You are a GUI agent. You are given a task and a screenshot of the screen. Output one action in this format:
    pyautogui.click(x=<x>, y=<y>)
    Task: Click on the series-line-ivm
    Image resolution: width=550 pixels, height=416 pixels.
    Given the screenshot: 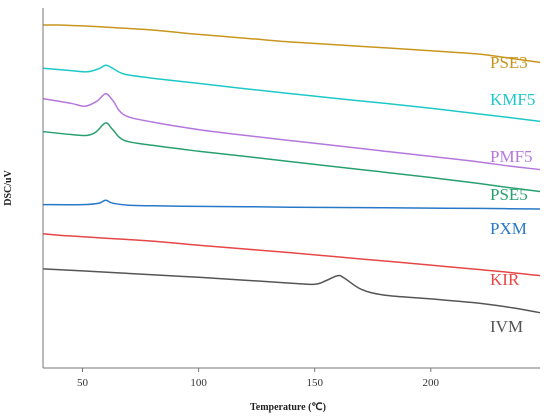 What is the action you would take?
    pyautogui.click(x=291, y=291)
    